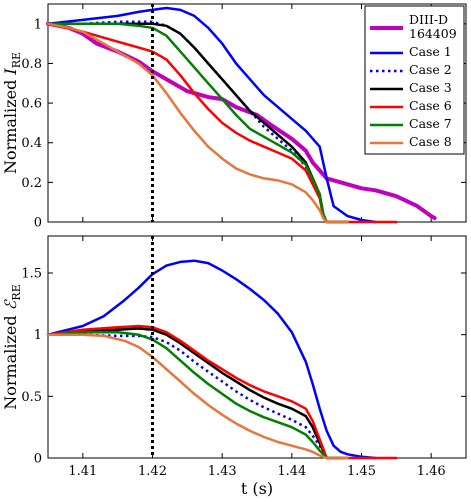 The width and height of the screenshot is (471, 502). What do you see at coordinates (31, 367) in the screenshot?
I see `bottom-y-tick-labels: 0 0.5 1 1.5` at bounding box center [31, 367].